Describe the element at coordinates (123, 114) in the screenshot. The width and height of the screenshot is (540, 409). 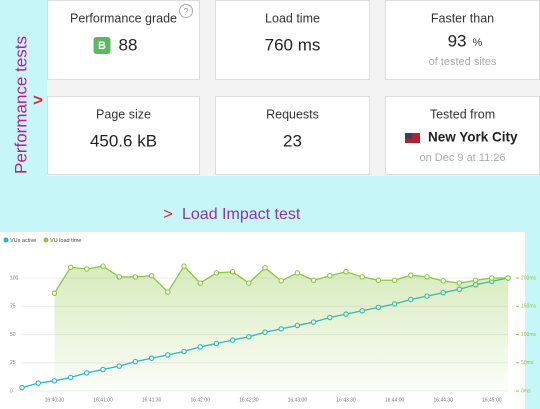
I see `card-label: Page size` at that location.